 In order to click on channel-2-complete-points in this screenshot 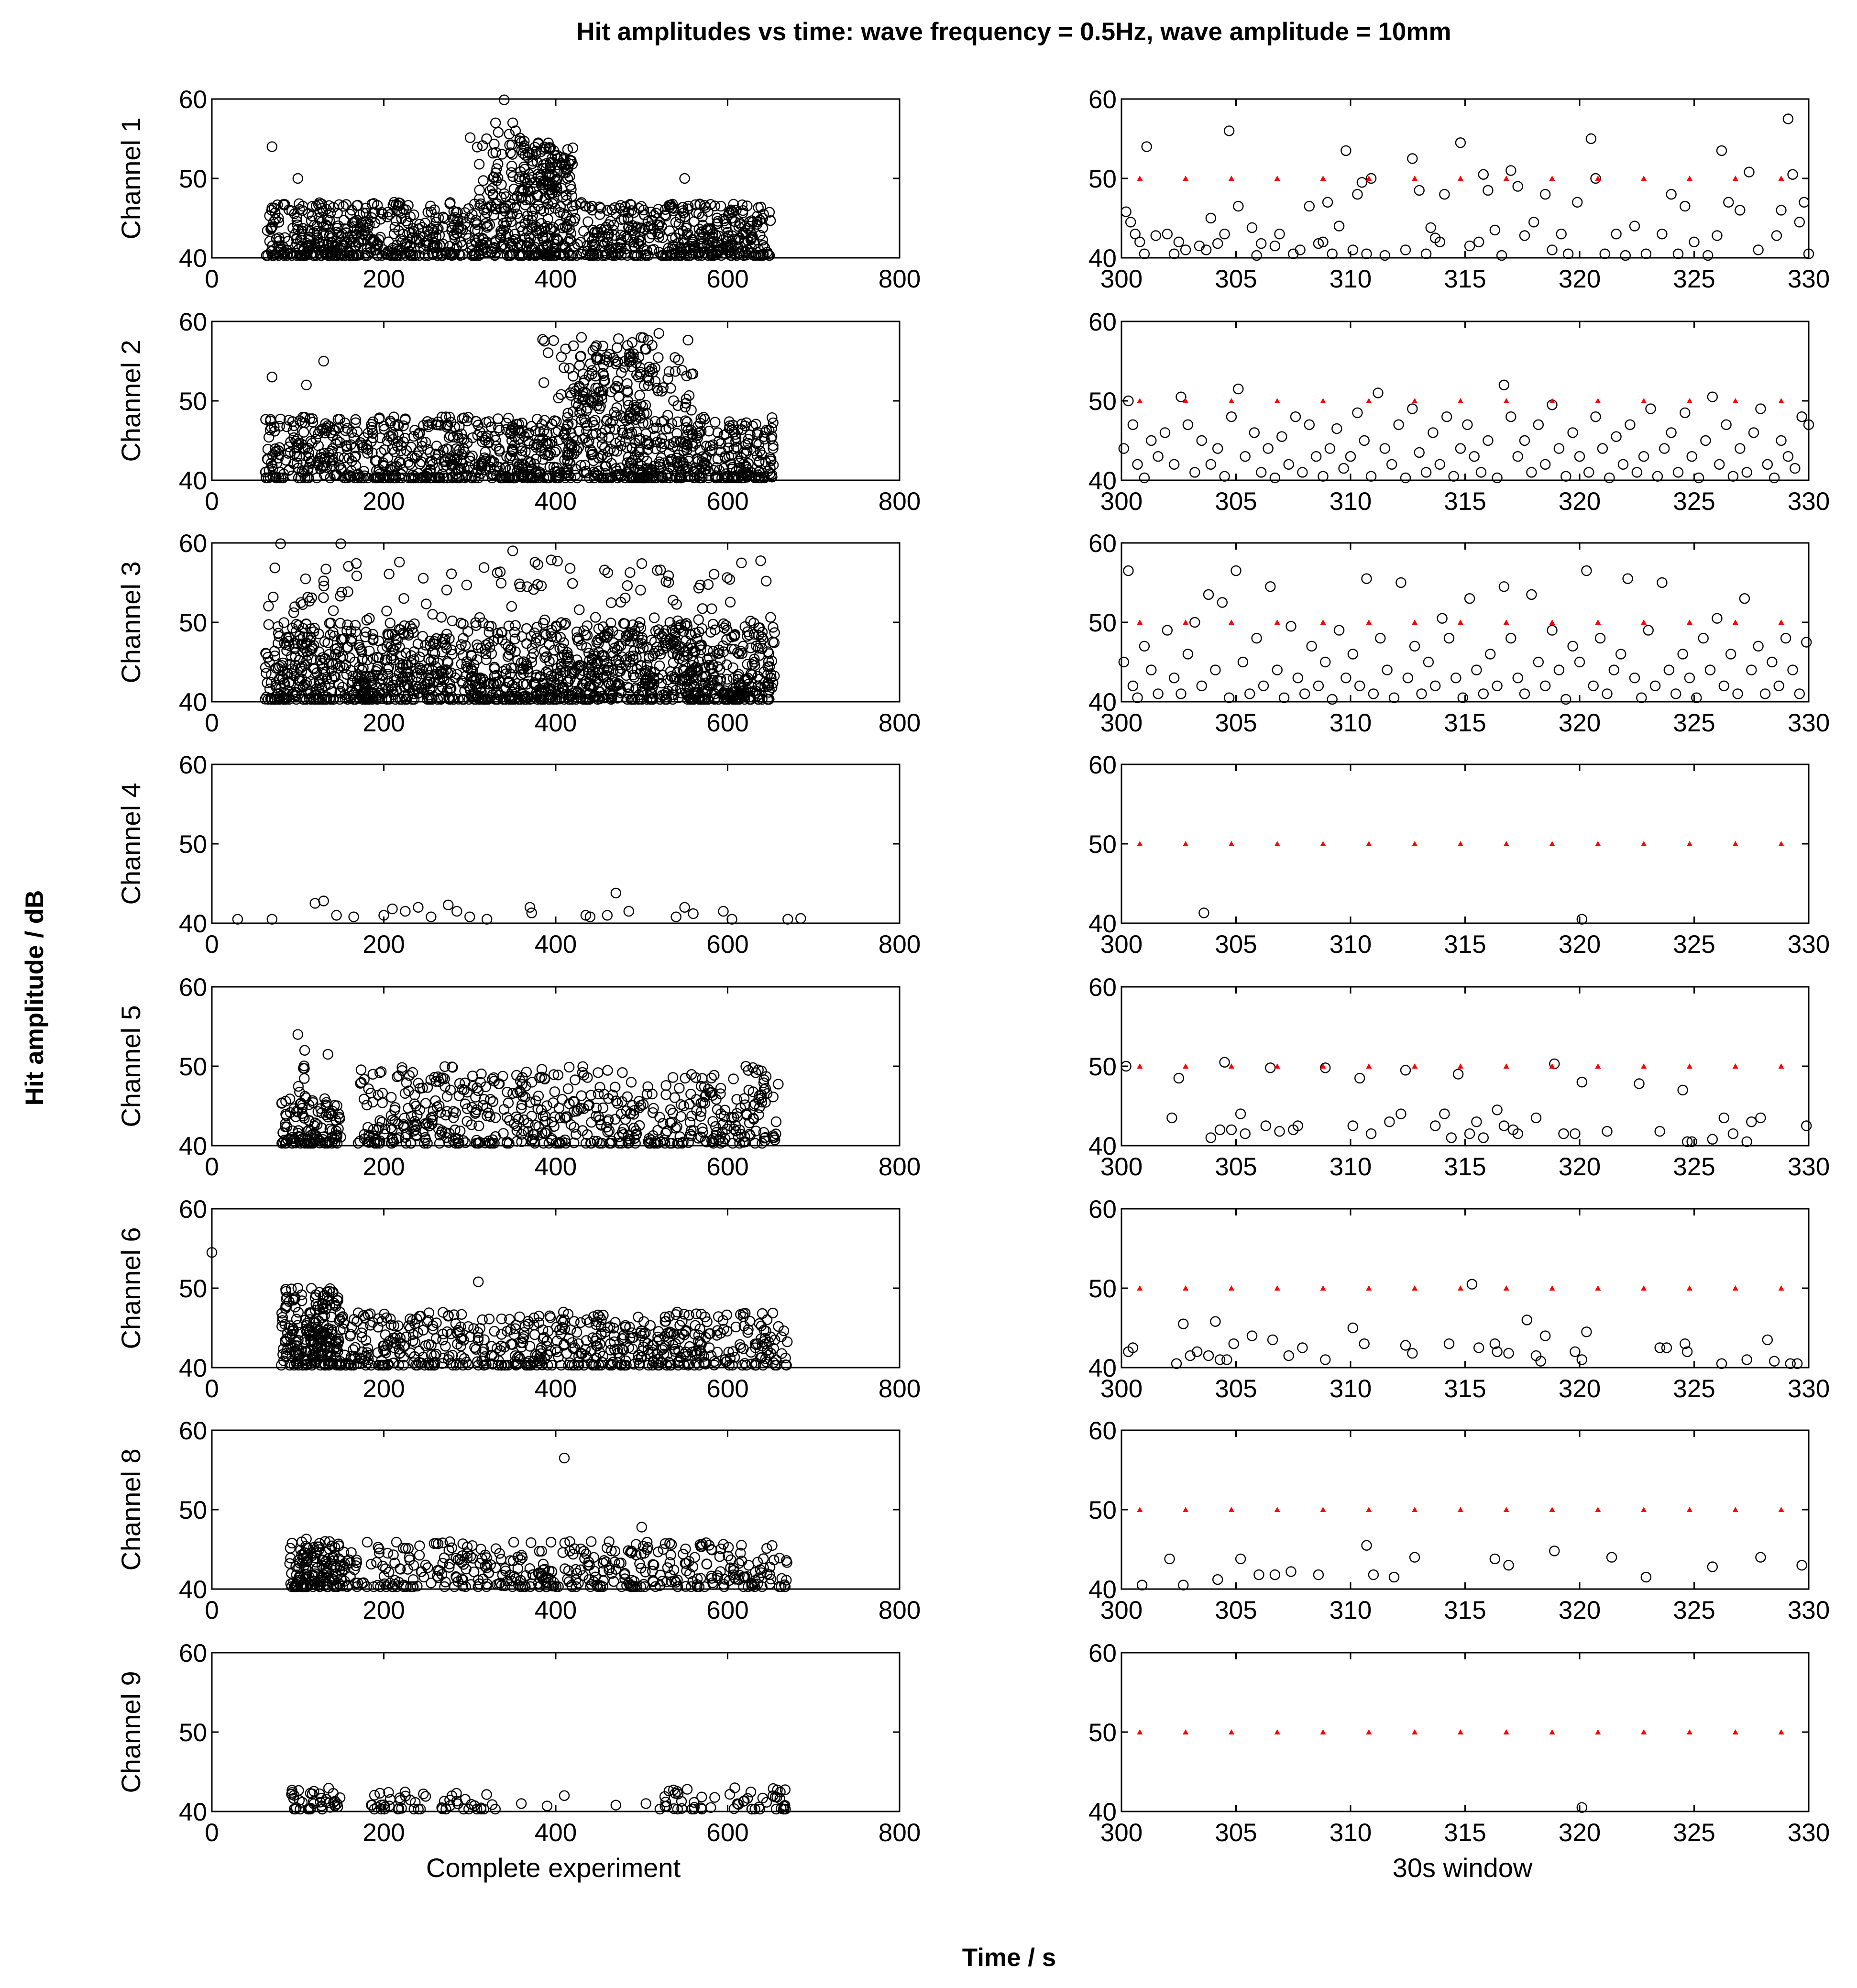, I will do `click(519, 406)`.